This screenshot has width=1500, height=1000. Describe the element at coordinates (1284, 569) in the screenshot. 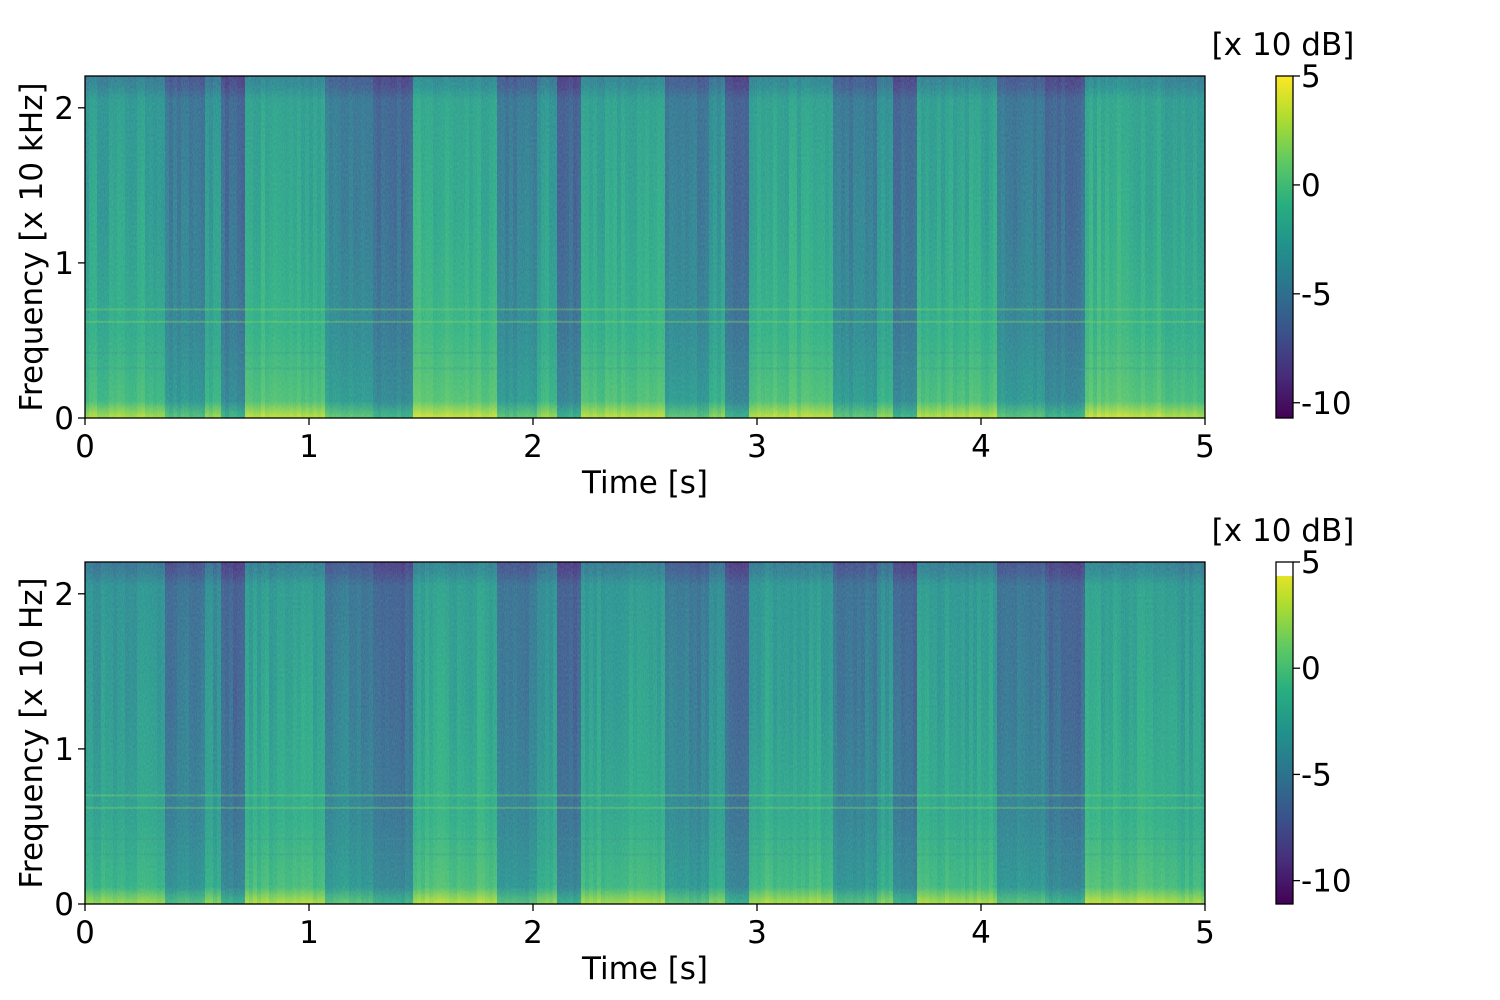

I see `colorbar-white-cap` at that location.